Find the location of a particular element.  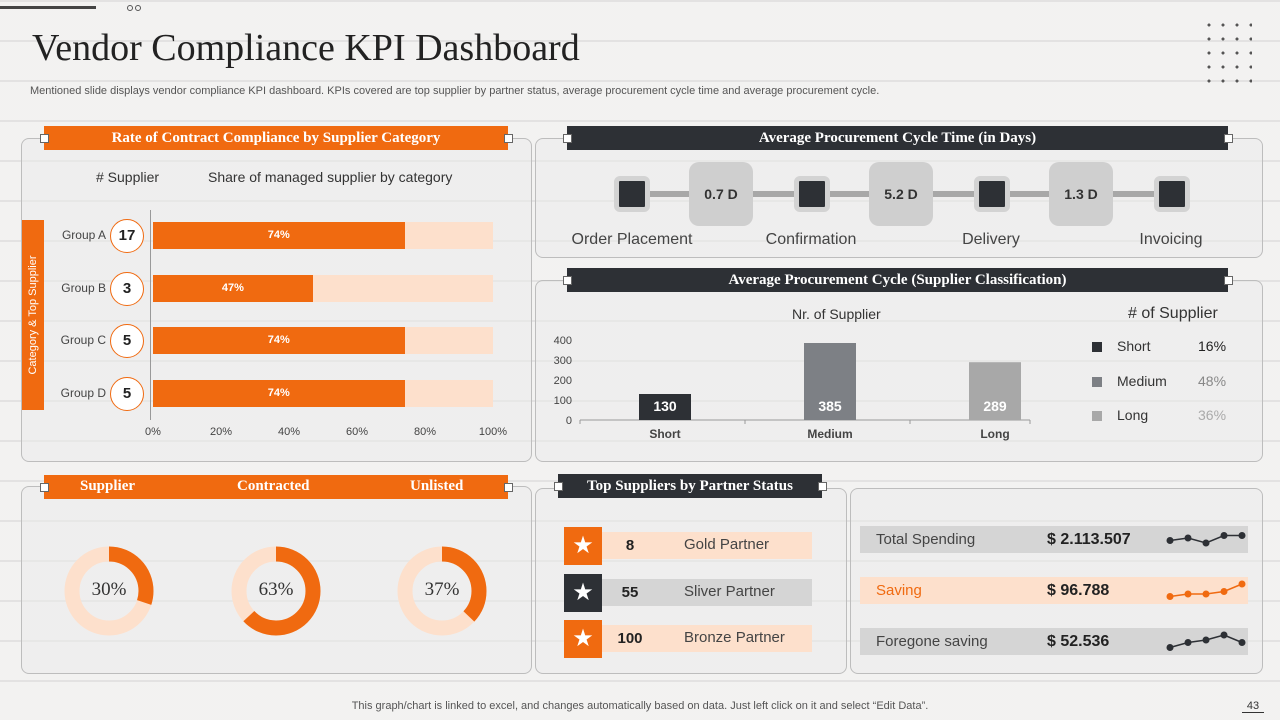

legend-percent: 16% is located at coordinates (1212, 346).